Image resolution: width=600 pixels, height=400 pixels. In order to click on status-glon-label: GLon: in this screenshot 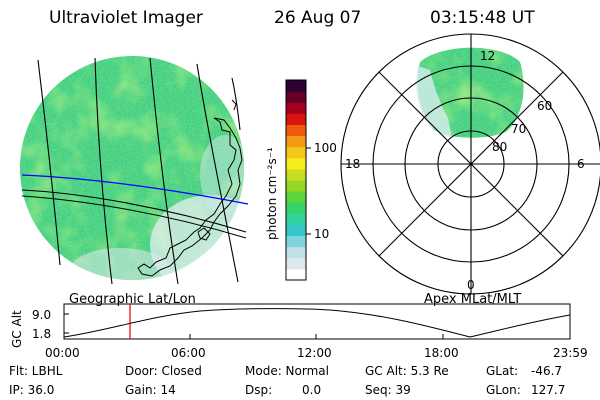, I will do `click(503, 390)`.